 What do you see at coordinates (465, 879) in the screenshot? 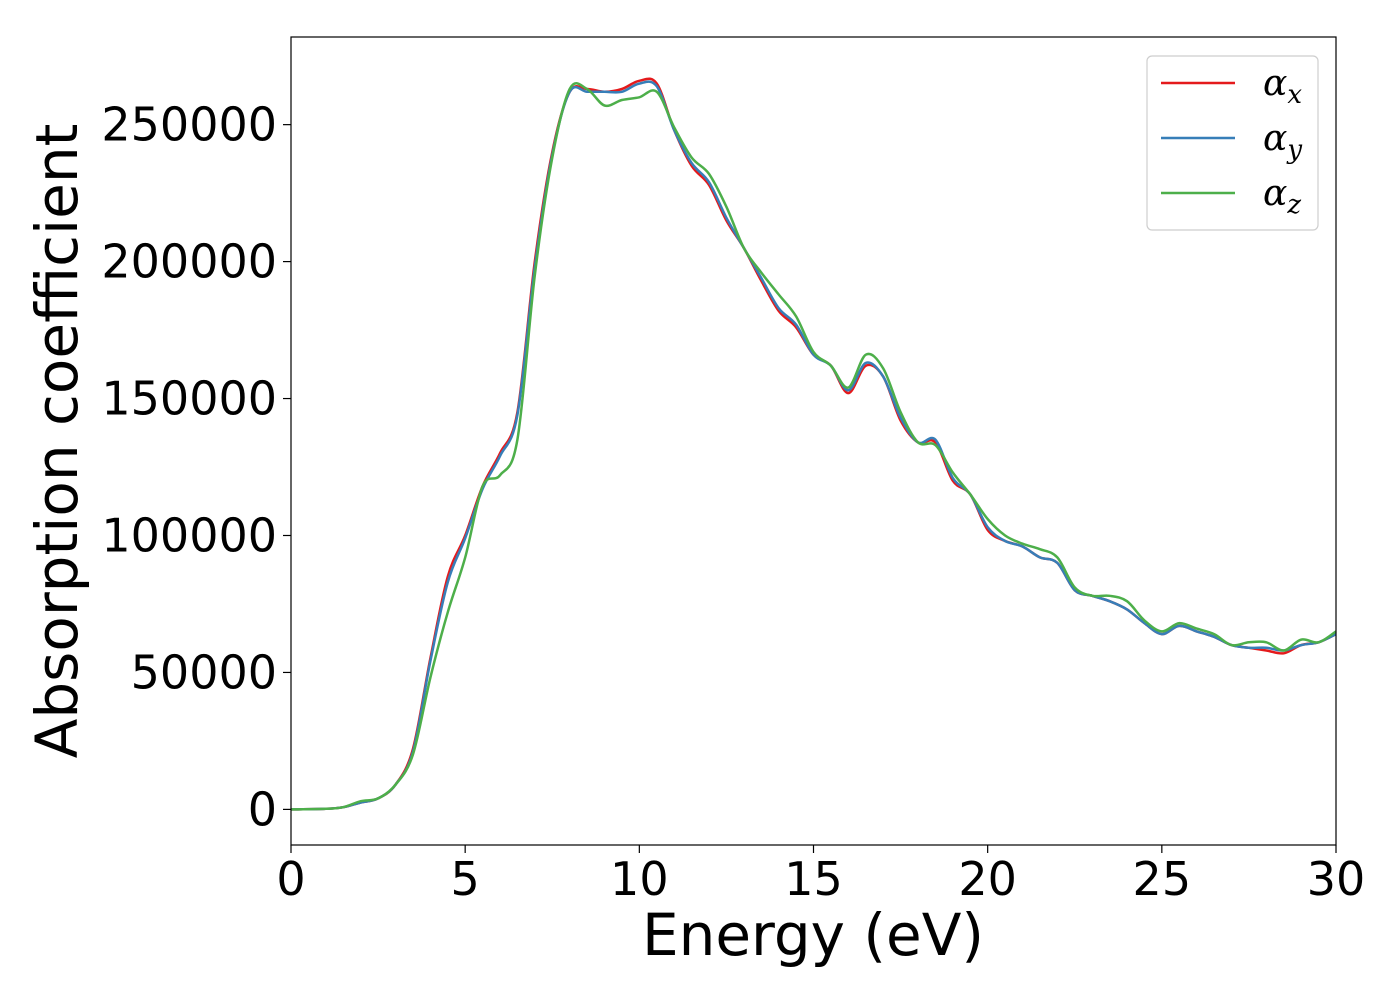
I see `x-tick-label: 5` at bounding box center [465, 879].